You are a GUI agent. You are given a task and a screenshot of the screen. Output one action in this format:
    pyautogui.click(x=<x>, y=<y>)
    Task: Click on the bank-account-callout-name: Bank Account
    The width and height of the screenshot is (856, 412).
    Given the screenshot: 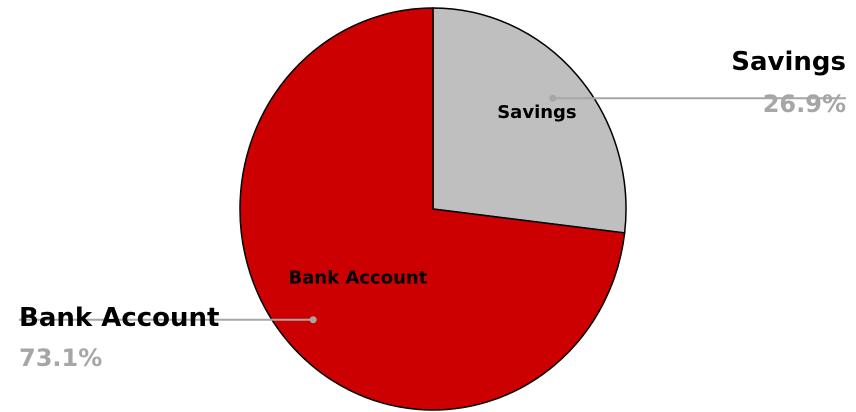 What is the action you would take?
    pyautogui.click(x=119, y=318)
    